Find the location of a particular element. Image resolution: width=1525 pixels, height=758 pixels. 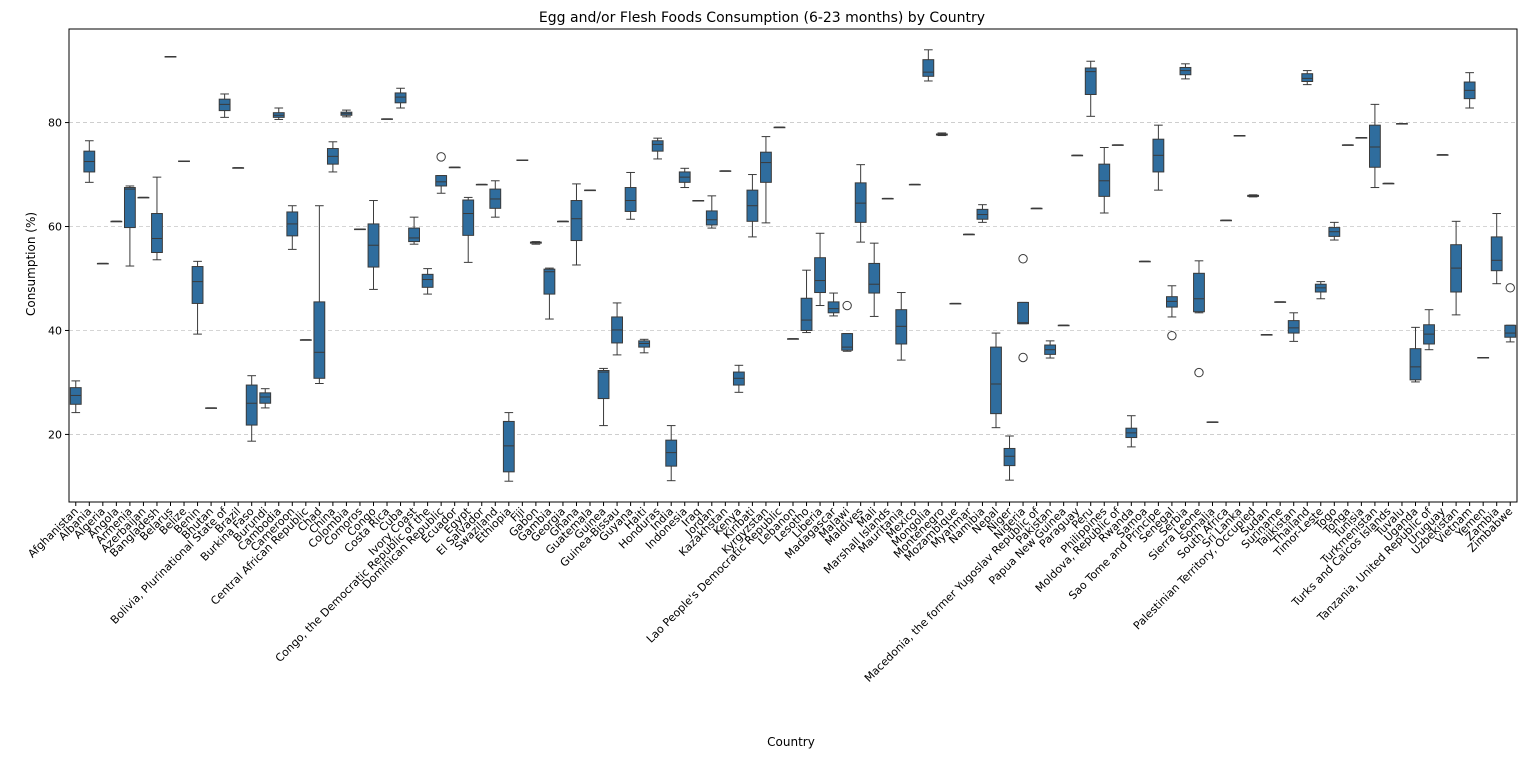

y-tick-label: 40 is located at coordinates (55, 330).